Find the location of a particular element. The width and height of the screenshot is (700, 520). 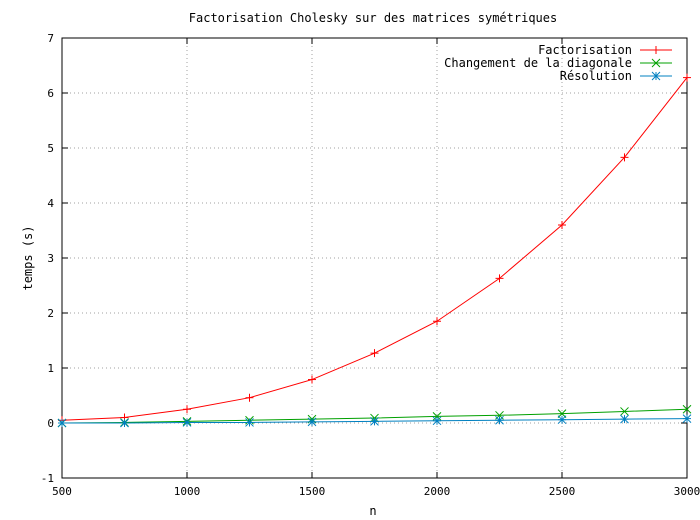

x-tick-label: 2000 is located at coordinates (437, 491).